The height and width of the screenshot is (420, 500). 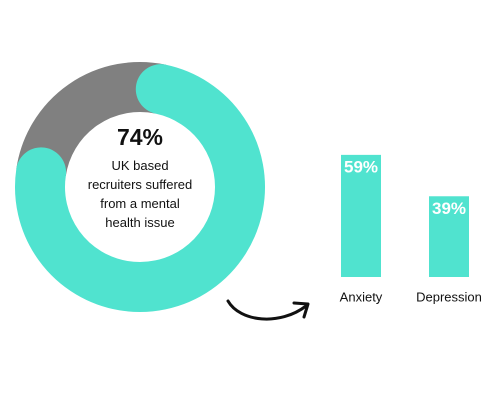 What do you see at coordinates (267, 310) in the screenshot?
I see `arrow` at bounding box center [267, 310].